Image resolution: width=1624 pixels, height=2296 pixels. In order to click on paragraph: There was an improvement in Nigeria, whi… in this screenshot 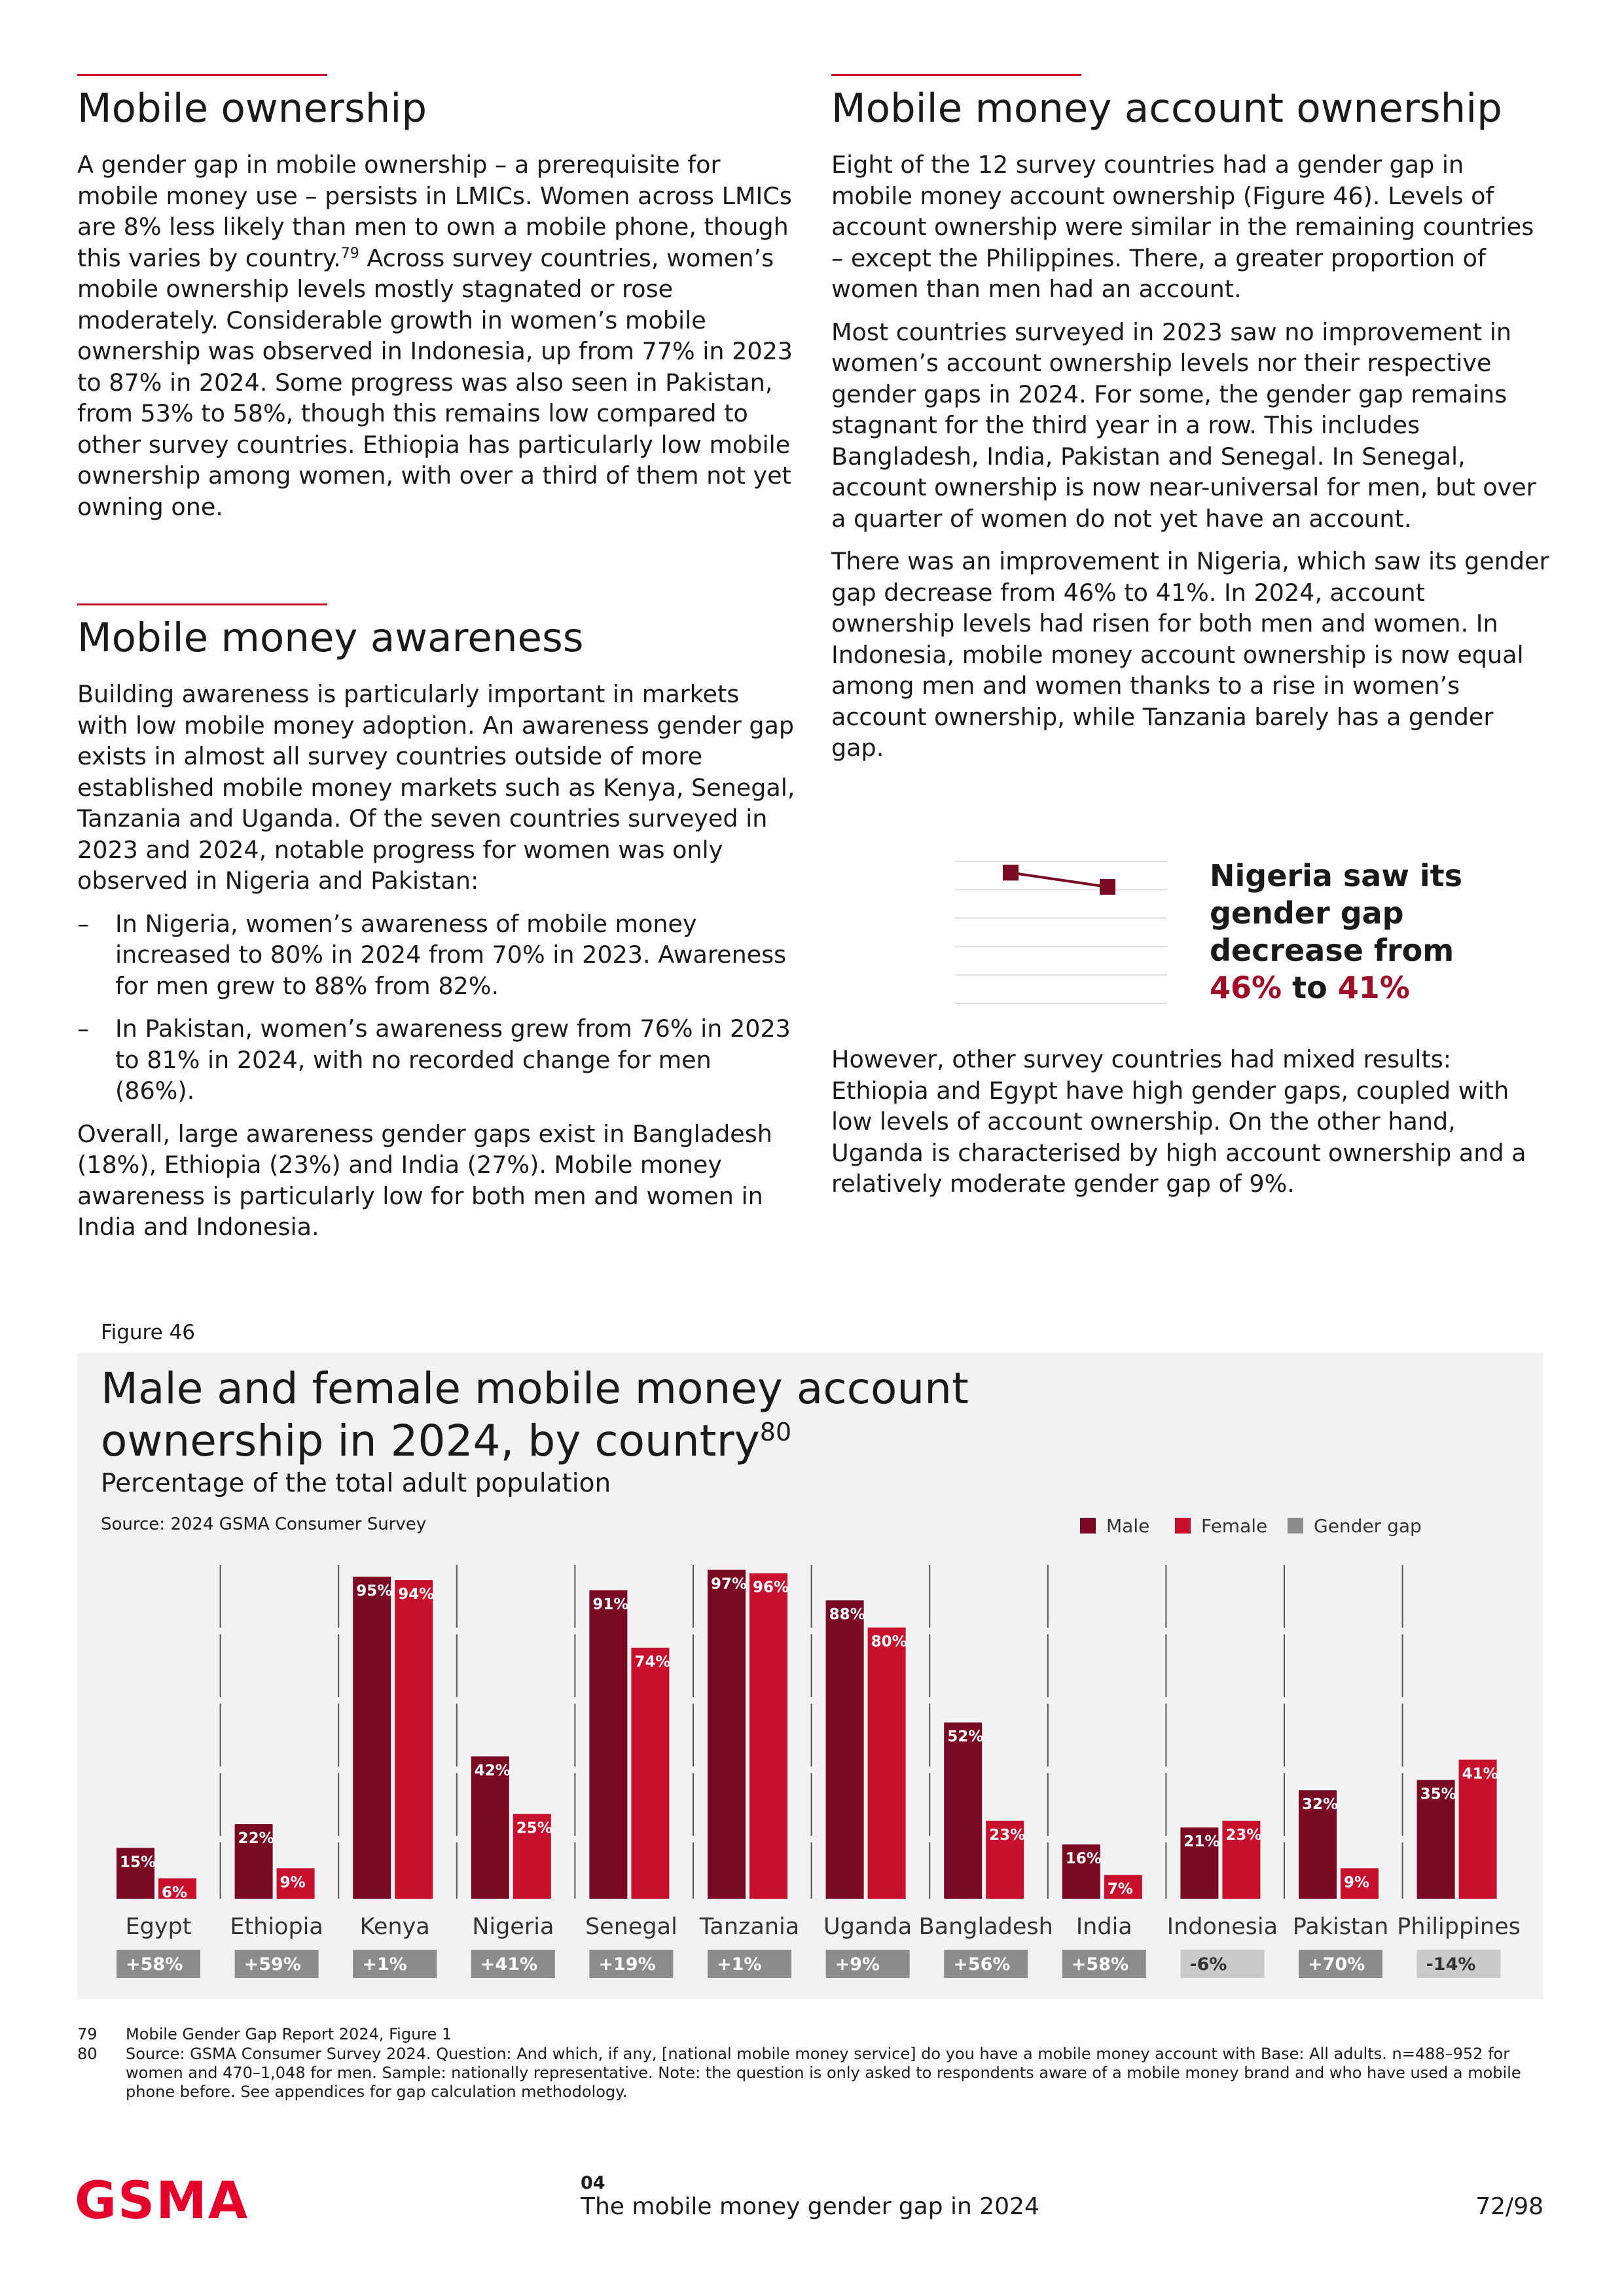, I will do `click(1190, 654)`.